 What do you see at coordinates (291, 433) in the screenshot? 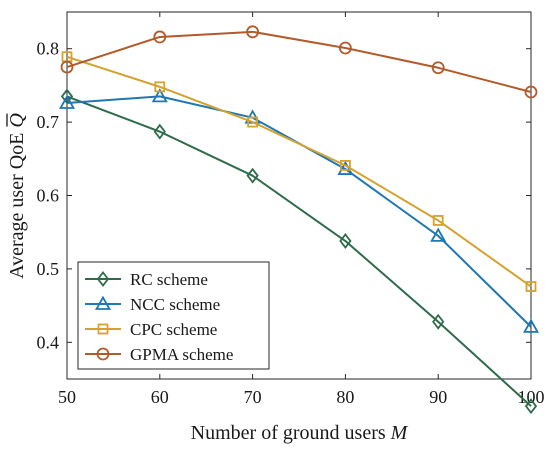
I see `x-axis-label-text: Number of ground users` at bounding box center [291, 433].